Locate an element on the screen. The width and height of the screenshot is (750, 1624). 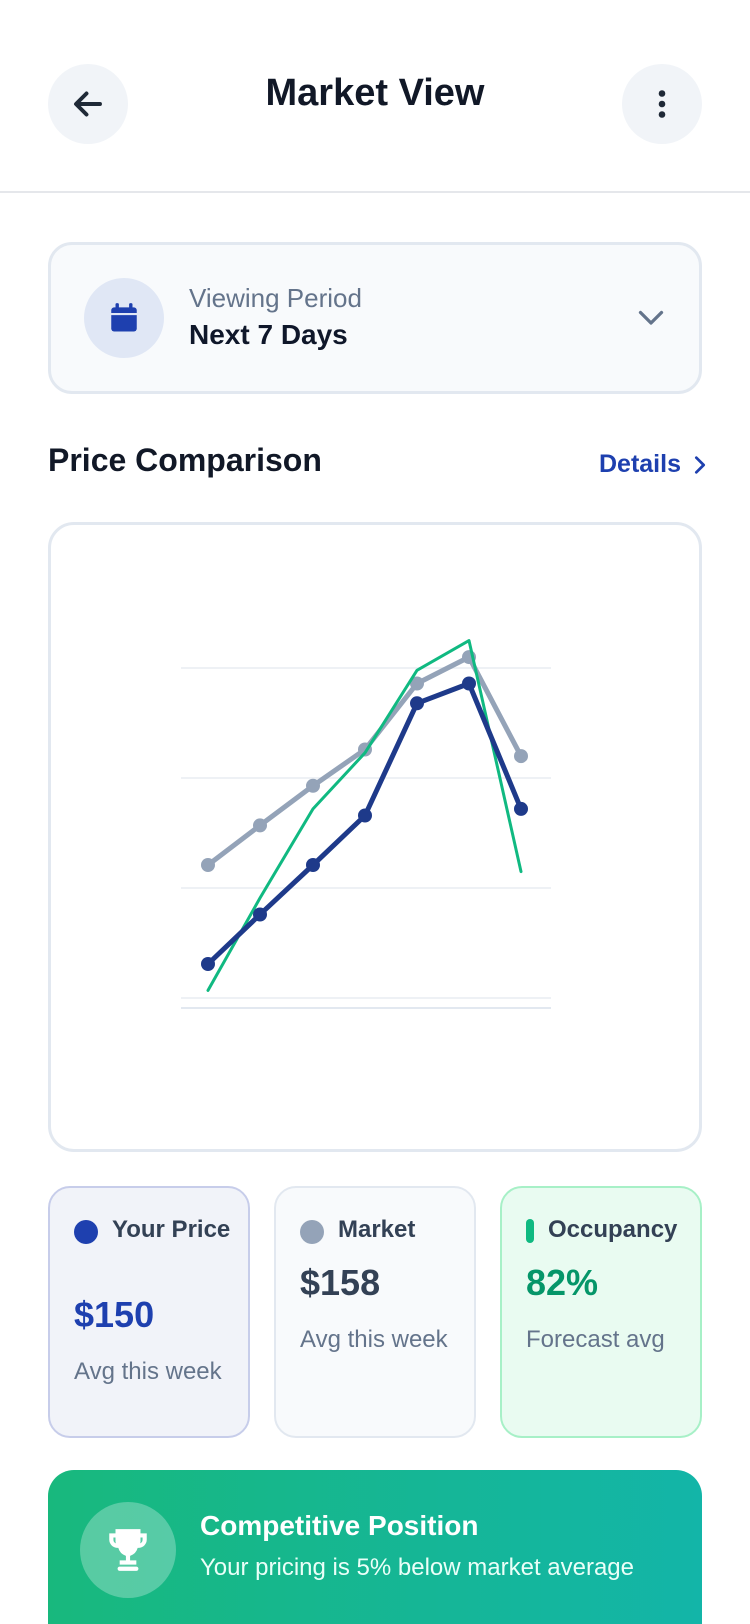
occupancy-legend-bar is located at coordinates (530, 1231).